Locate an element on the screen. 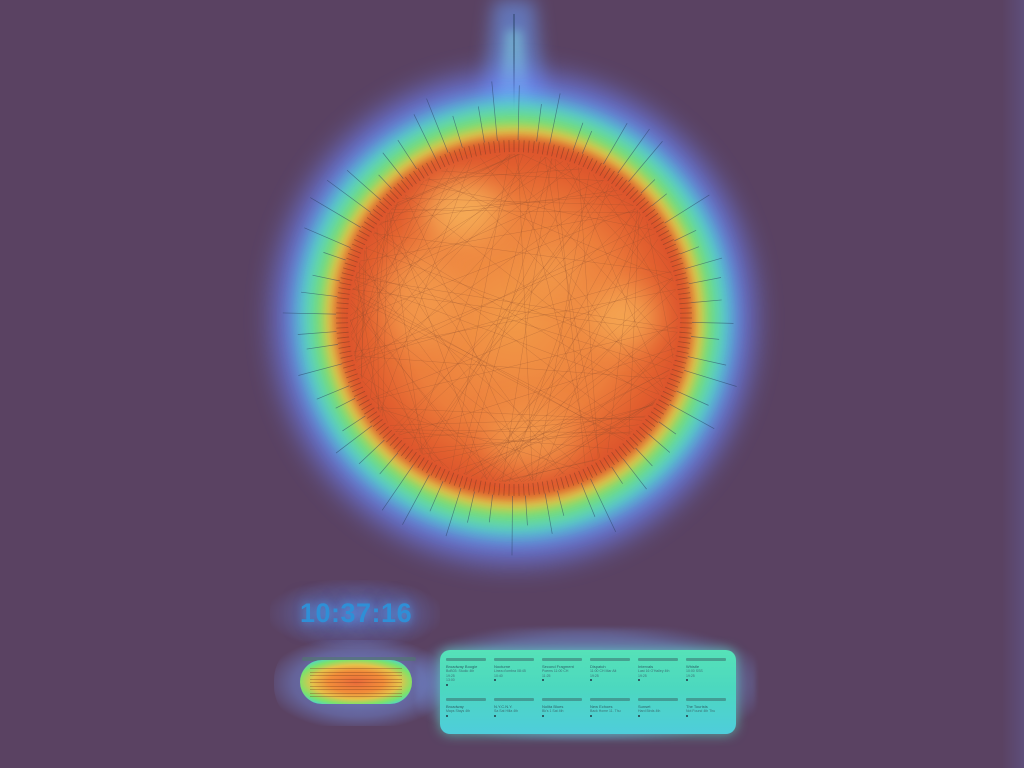  track-card: Nolita Blues Bk's 1 Sat 4th is located at coordinates (564, 715).